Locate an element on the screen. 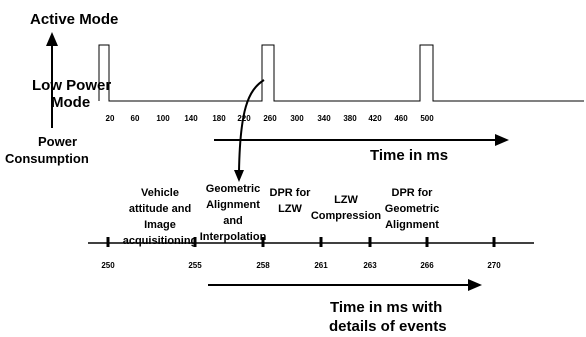  top-tick-label: 500 is located at coordinates (427, 118).